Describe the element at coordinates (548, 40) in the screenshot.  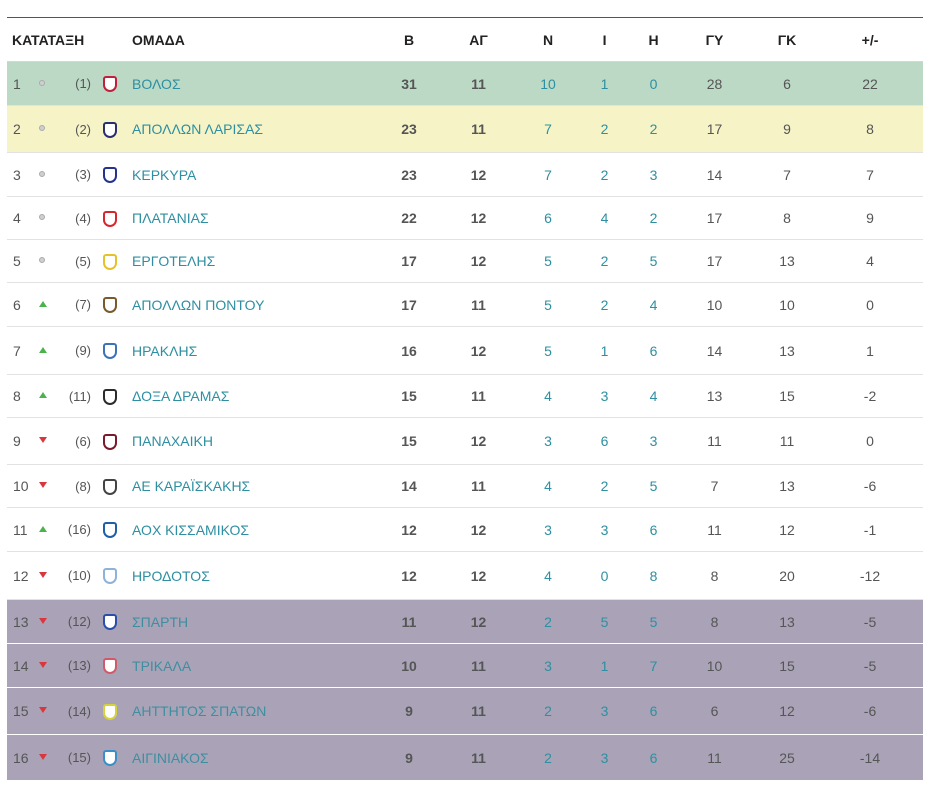
I see `header-wins: Ν` at that location.